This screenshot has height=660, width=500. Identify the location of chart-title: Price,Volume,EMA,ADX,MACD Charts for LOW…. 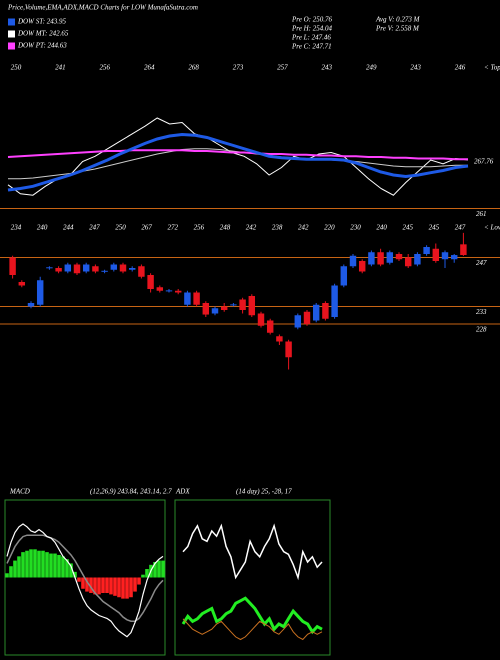
(102, 8).